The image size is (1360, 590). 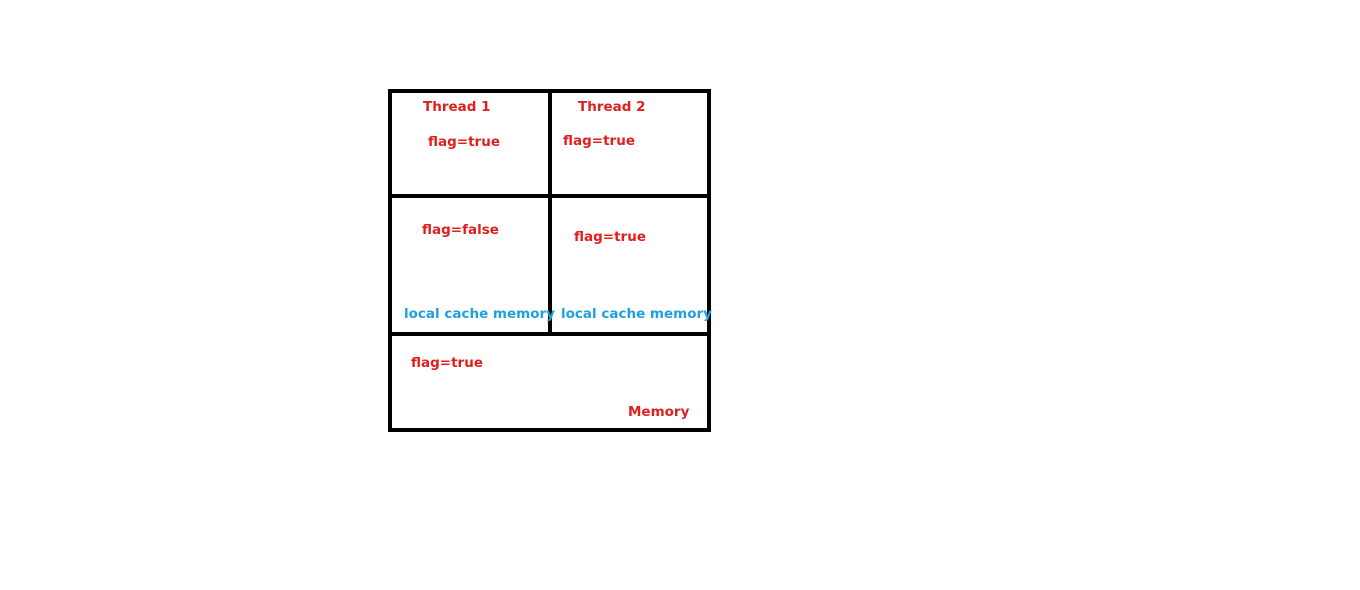 What do you see at coordinates (610, 237) in the screenshot?
I see `cache-2-flag: flag=true` at bounding box center [610, 237].